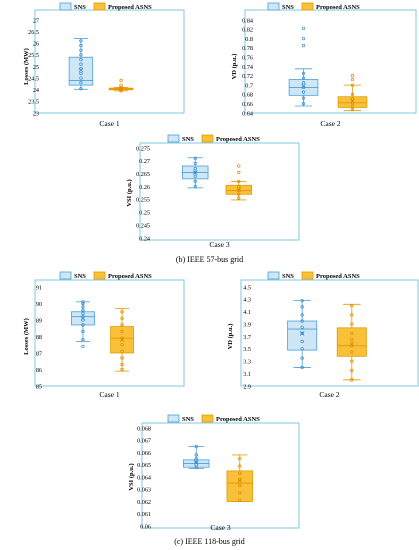 The height and width of the screenshot is (550, 419). Describe the element at coordinates (26, 66) in the screenshot. I see `y-axis-label: Losses (MW)` at that location.